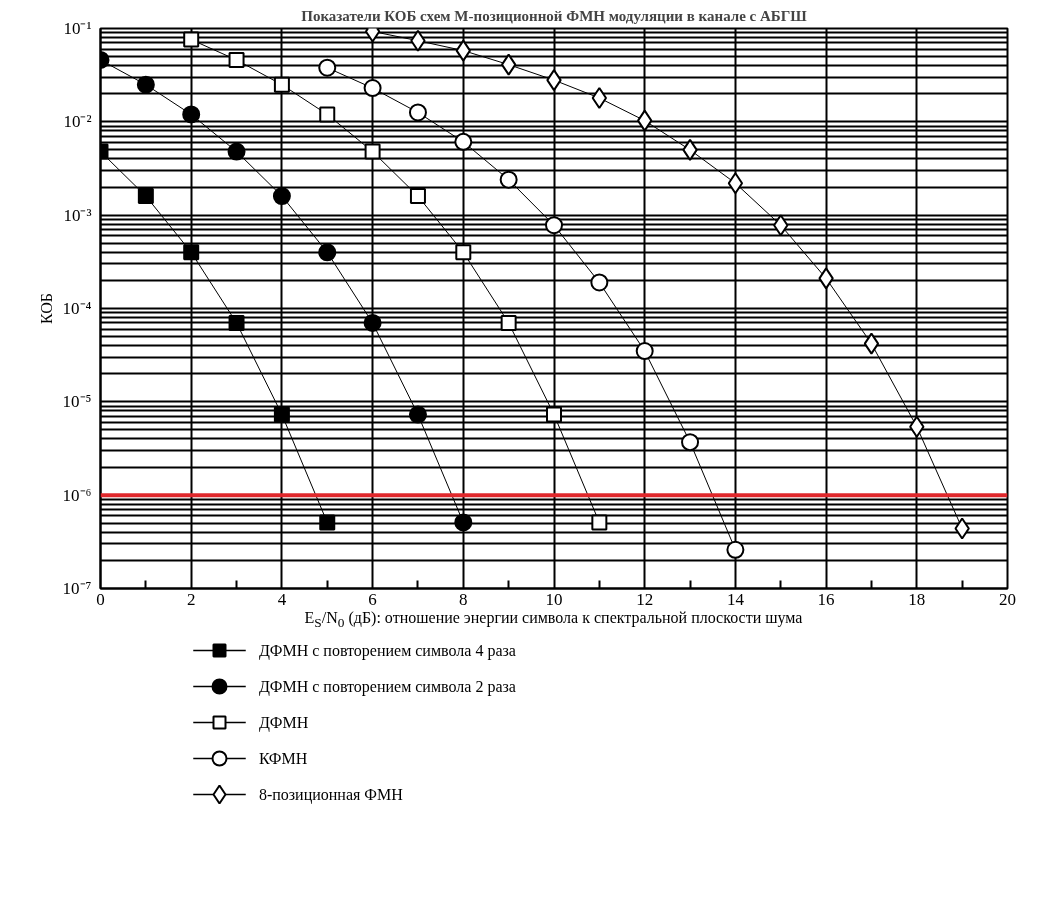 The height and width of the screenshot is (907, 1046). What do you see at coordinates (282, 599) in the screenshot?
I see `x-tick-label: 4` at bounding box center [282, 599].